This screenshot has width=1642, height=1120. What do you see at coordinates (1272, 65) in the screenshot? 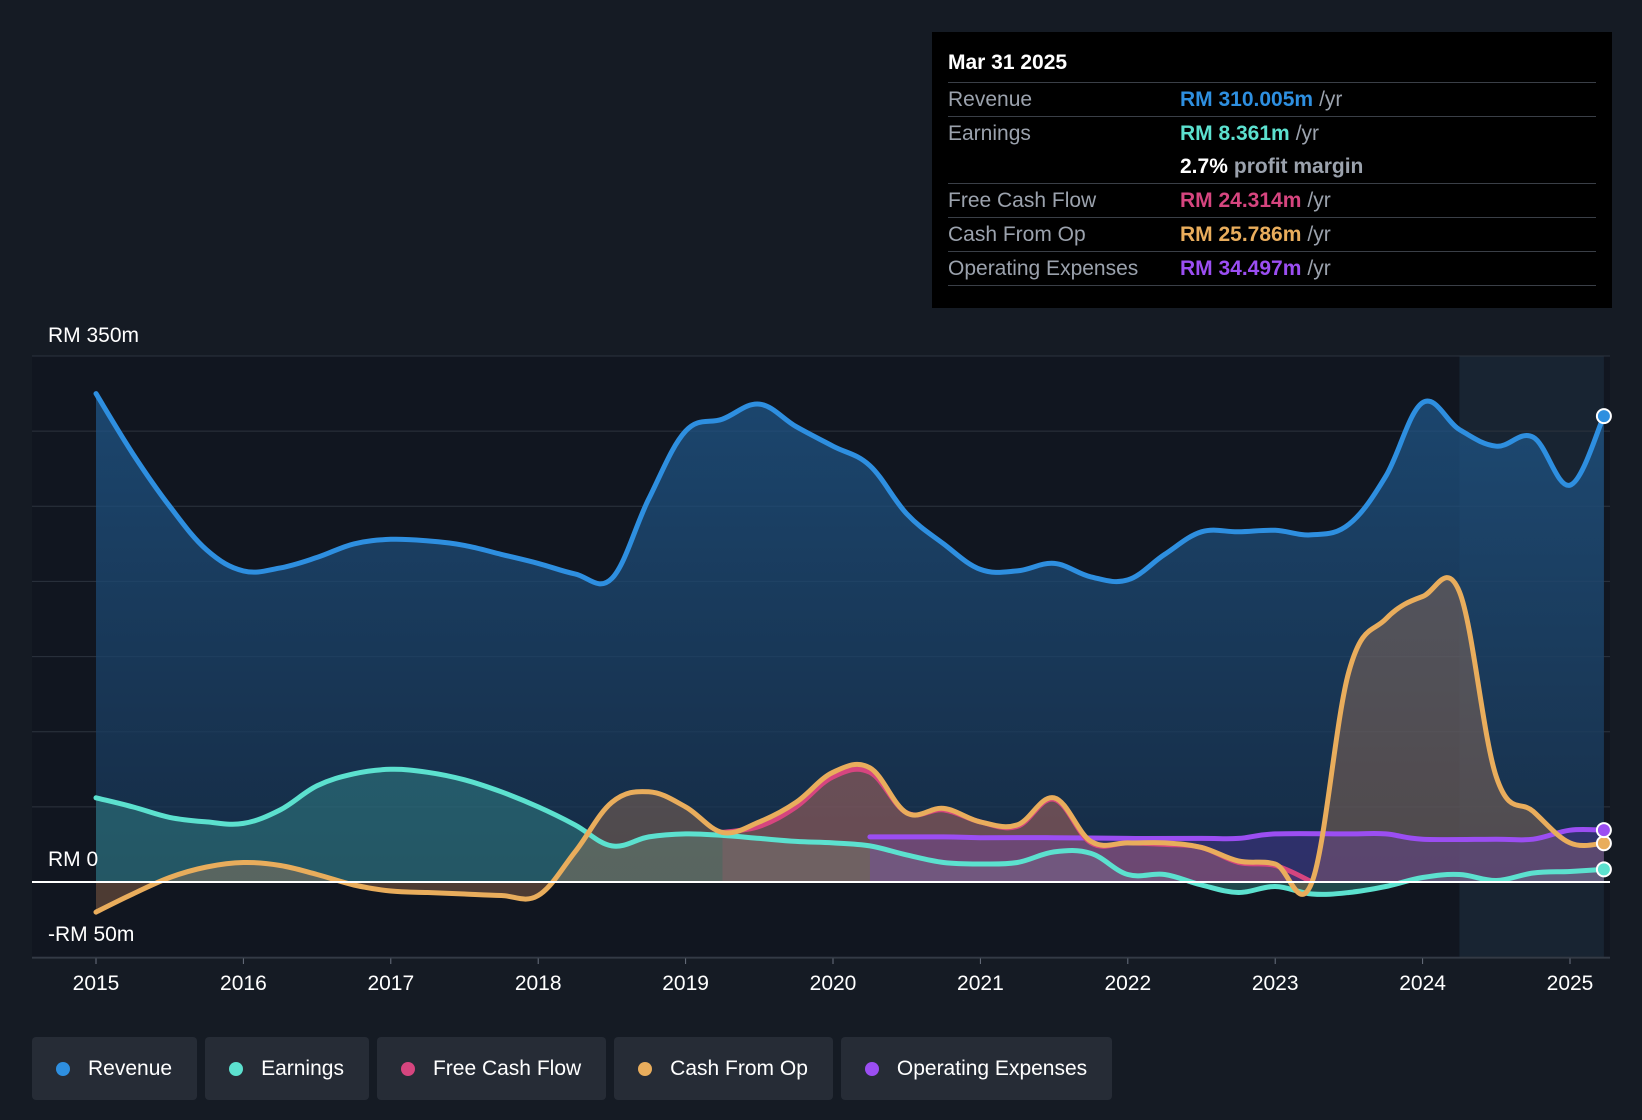
I see `tooltip-date: Mar 31 2025` at bounding box center [1272, 65].